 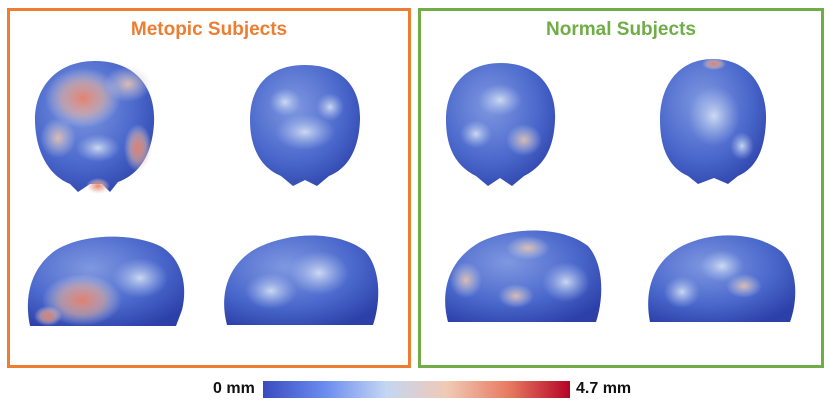 What do you see at coordinates (234, 388) in the screenshot?
I see `colorbar-min-label: 0 mm` at bounding box center [234, 388].